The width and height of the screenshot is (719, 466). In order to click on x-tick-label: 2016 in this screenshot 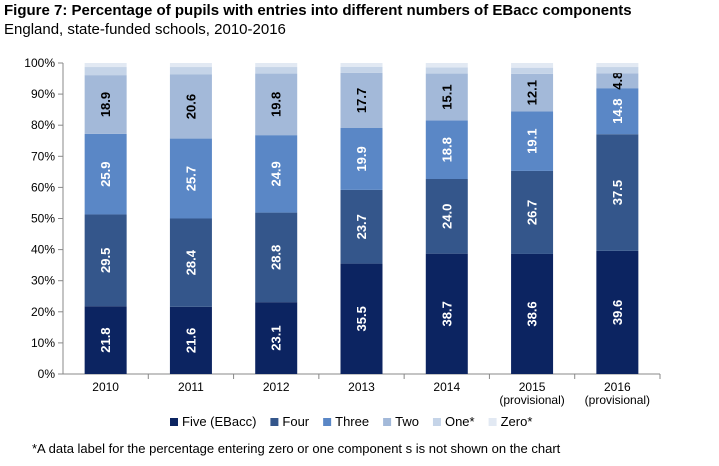, I will do `click(617, 387)`.